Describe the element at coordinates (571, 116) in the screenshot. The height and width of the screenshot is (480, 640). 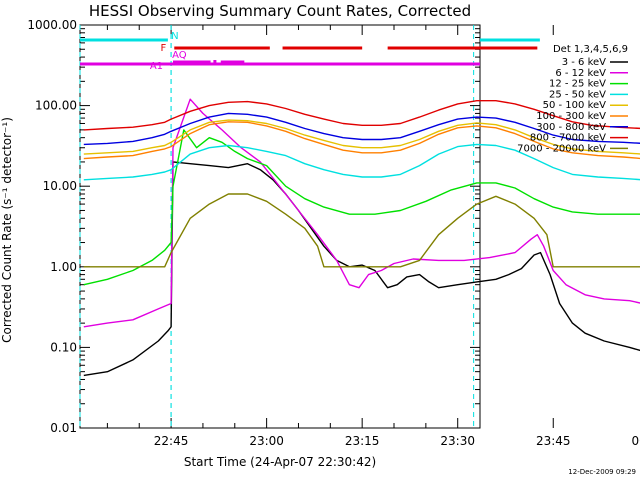
I see `legend-label: 100 - 300 keV` at that location.